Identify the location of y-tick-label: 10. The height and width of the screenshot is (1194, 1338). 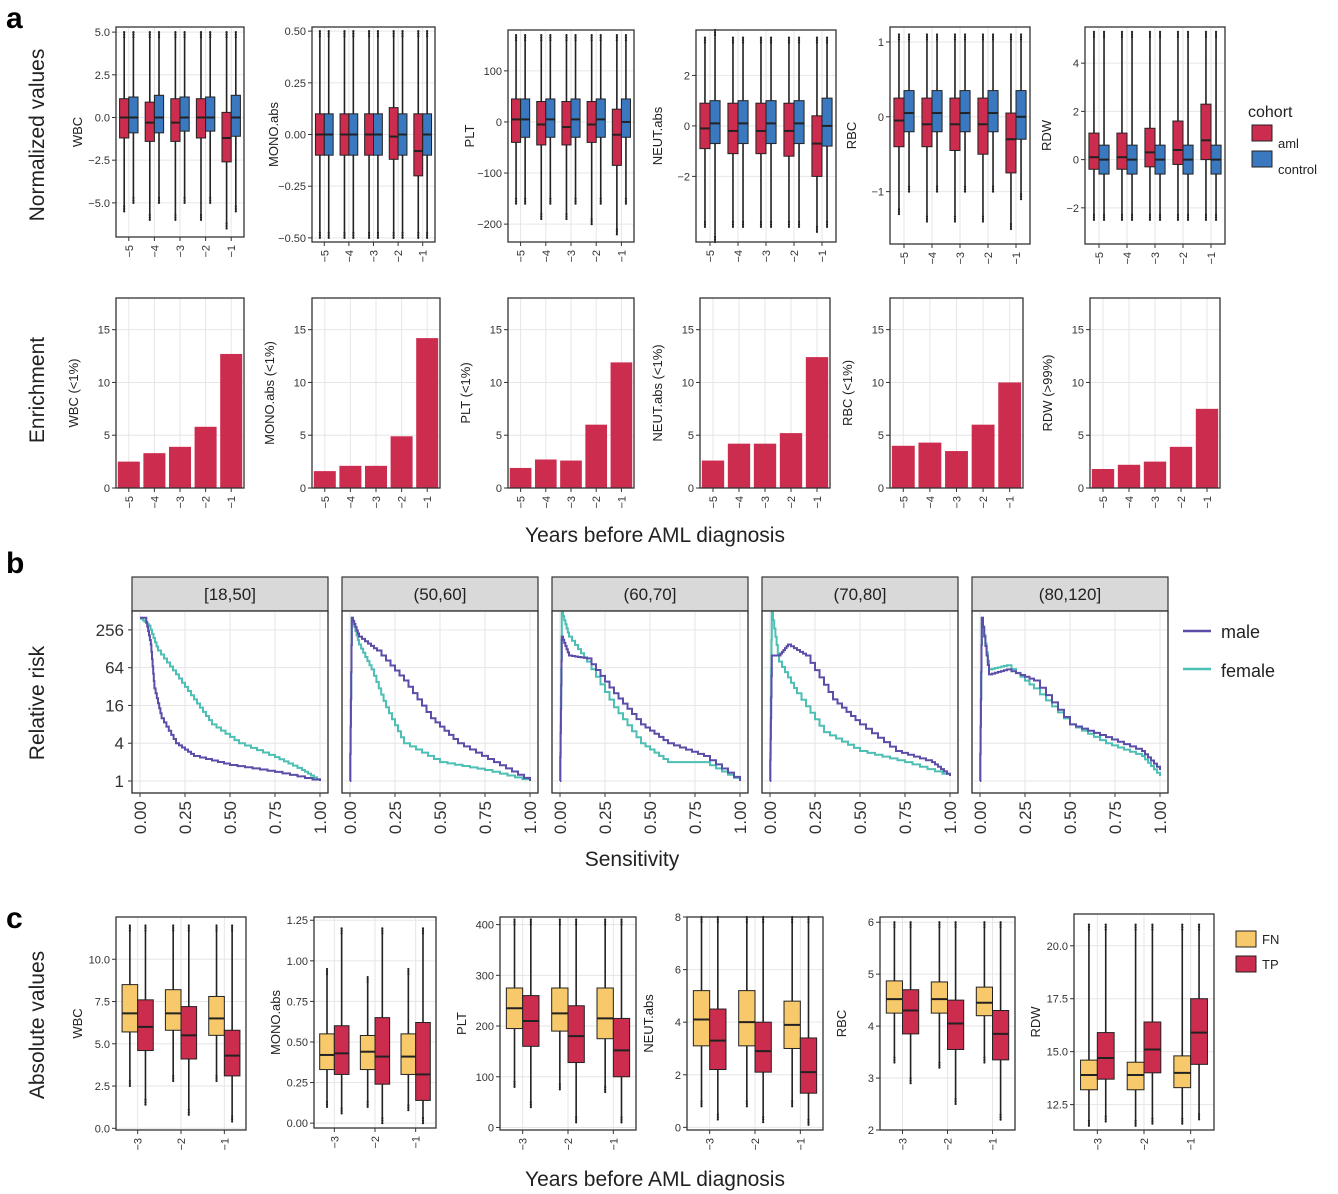
(688, 383).